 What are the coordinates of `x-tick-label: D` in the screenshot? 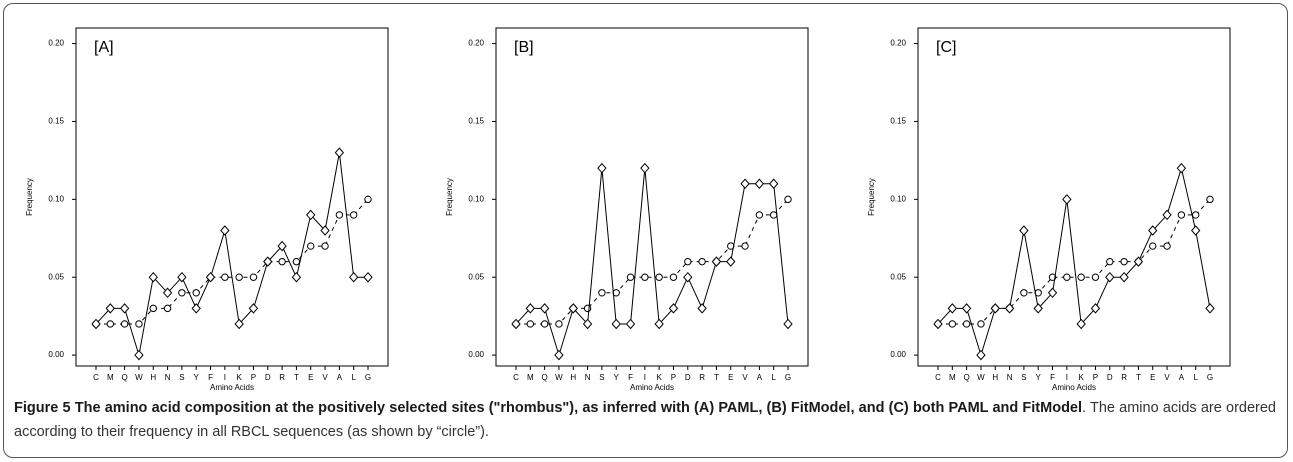 It's located at (268, 377).